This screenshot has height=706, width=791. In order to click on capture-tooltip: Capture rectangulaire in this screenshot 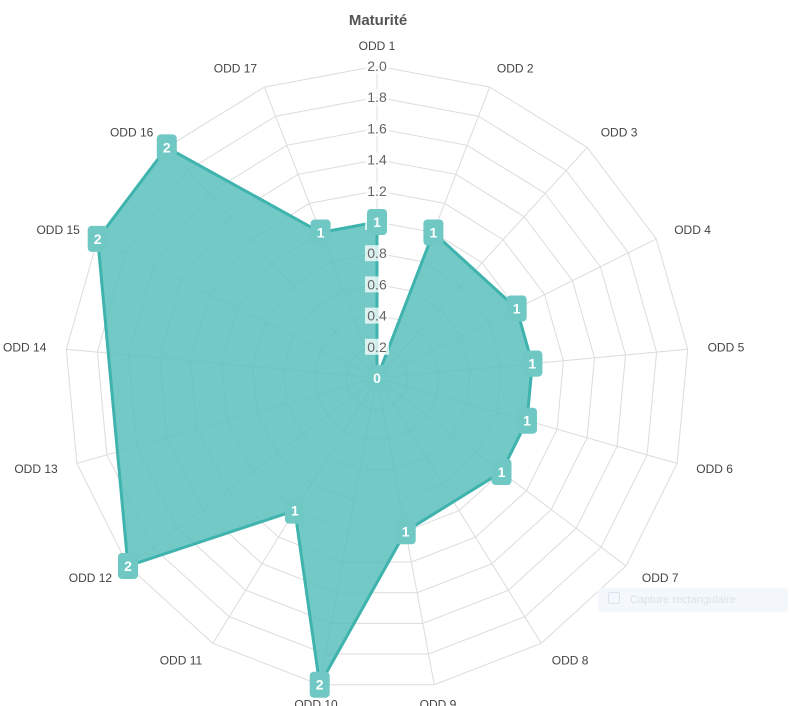, I will do `click(693, 600)`.